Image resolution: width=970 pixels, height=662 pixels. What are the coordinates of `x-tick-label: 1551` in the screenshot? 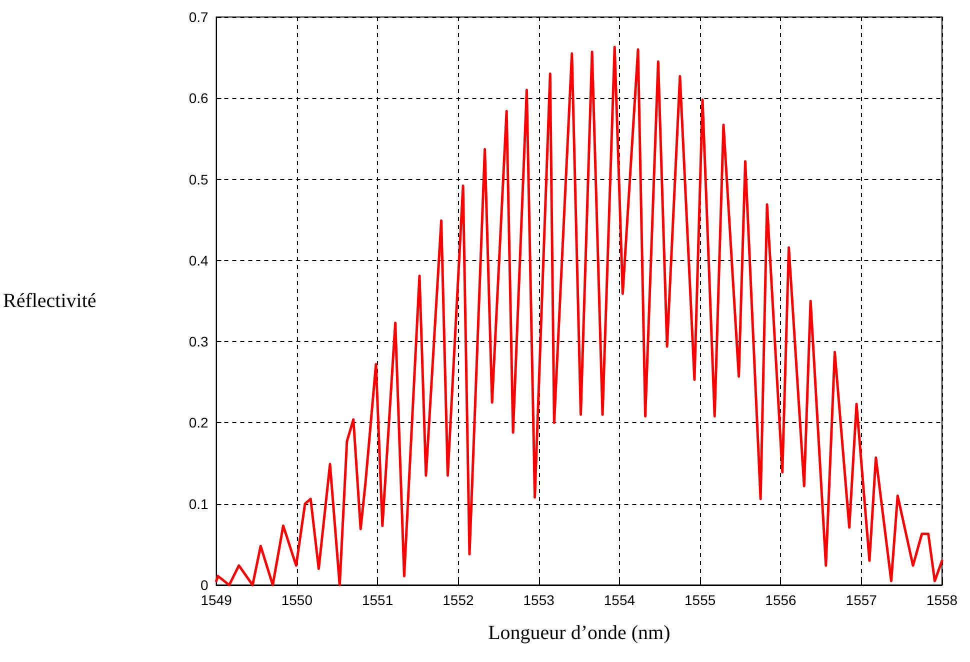 It's located at (378, 600).